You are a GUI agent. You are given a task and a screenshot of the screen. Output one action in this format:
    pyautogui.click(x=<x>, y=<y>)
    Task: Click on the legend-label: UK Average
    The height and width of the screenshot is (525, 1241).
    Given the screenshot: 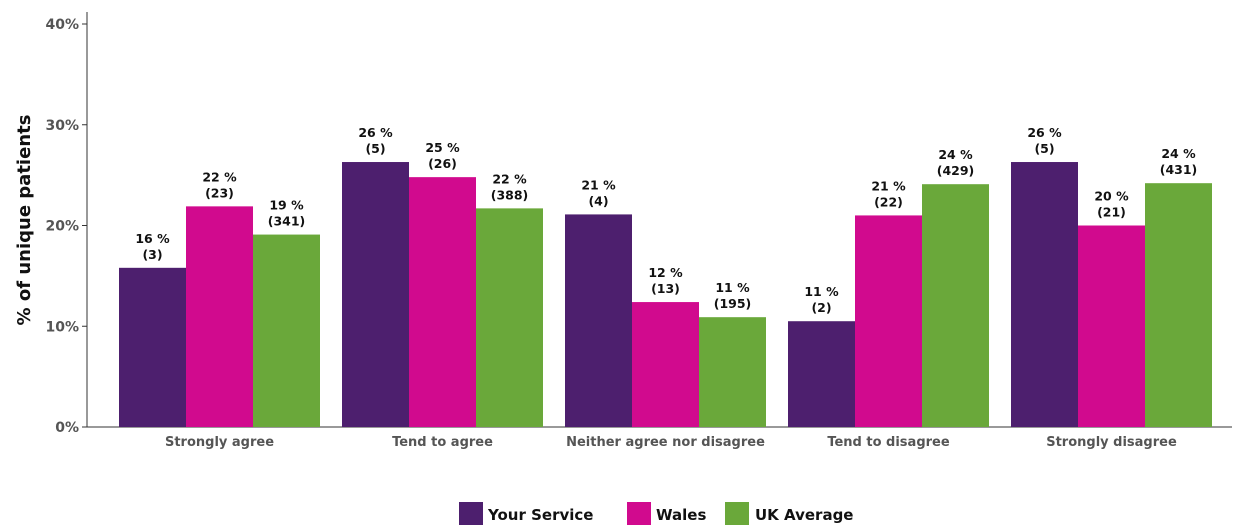 What is the action you would take?
    pyautogui.click(x=804, y=515)
    